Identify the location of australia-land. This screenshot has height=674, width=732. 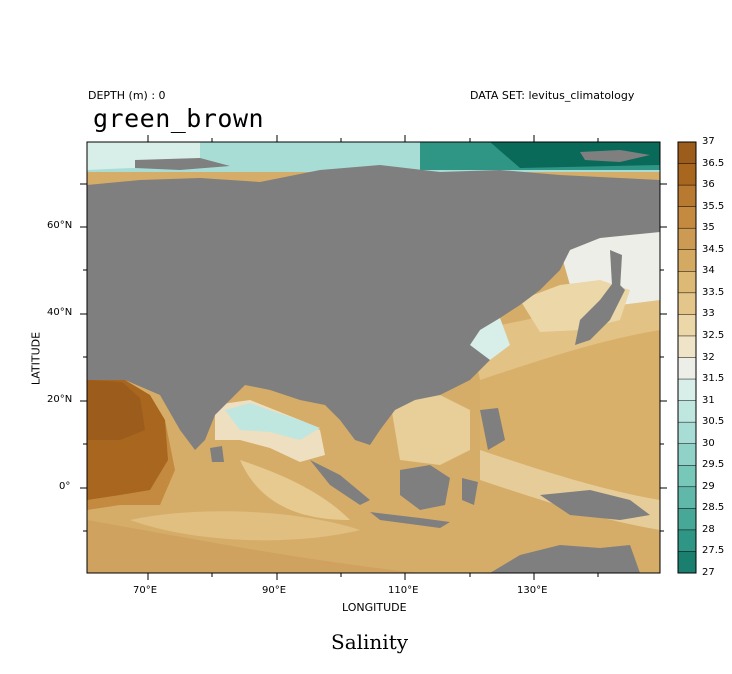
(565, 559).